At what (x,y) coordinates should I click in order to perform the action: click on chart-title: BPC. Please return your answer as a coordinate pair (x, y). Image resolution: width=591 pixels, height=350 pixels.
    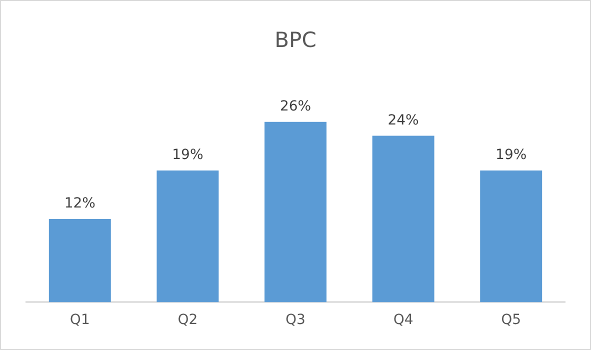
    Looking at the image, I should click on (295, 40).